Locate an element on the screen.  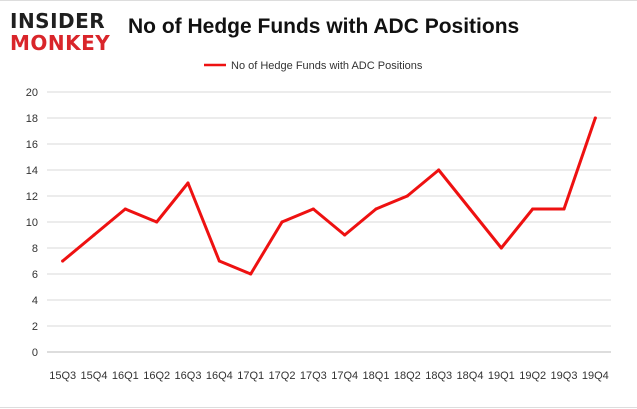
logo-line-monkey: MONKEY is located at coordinates (60, 43).